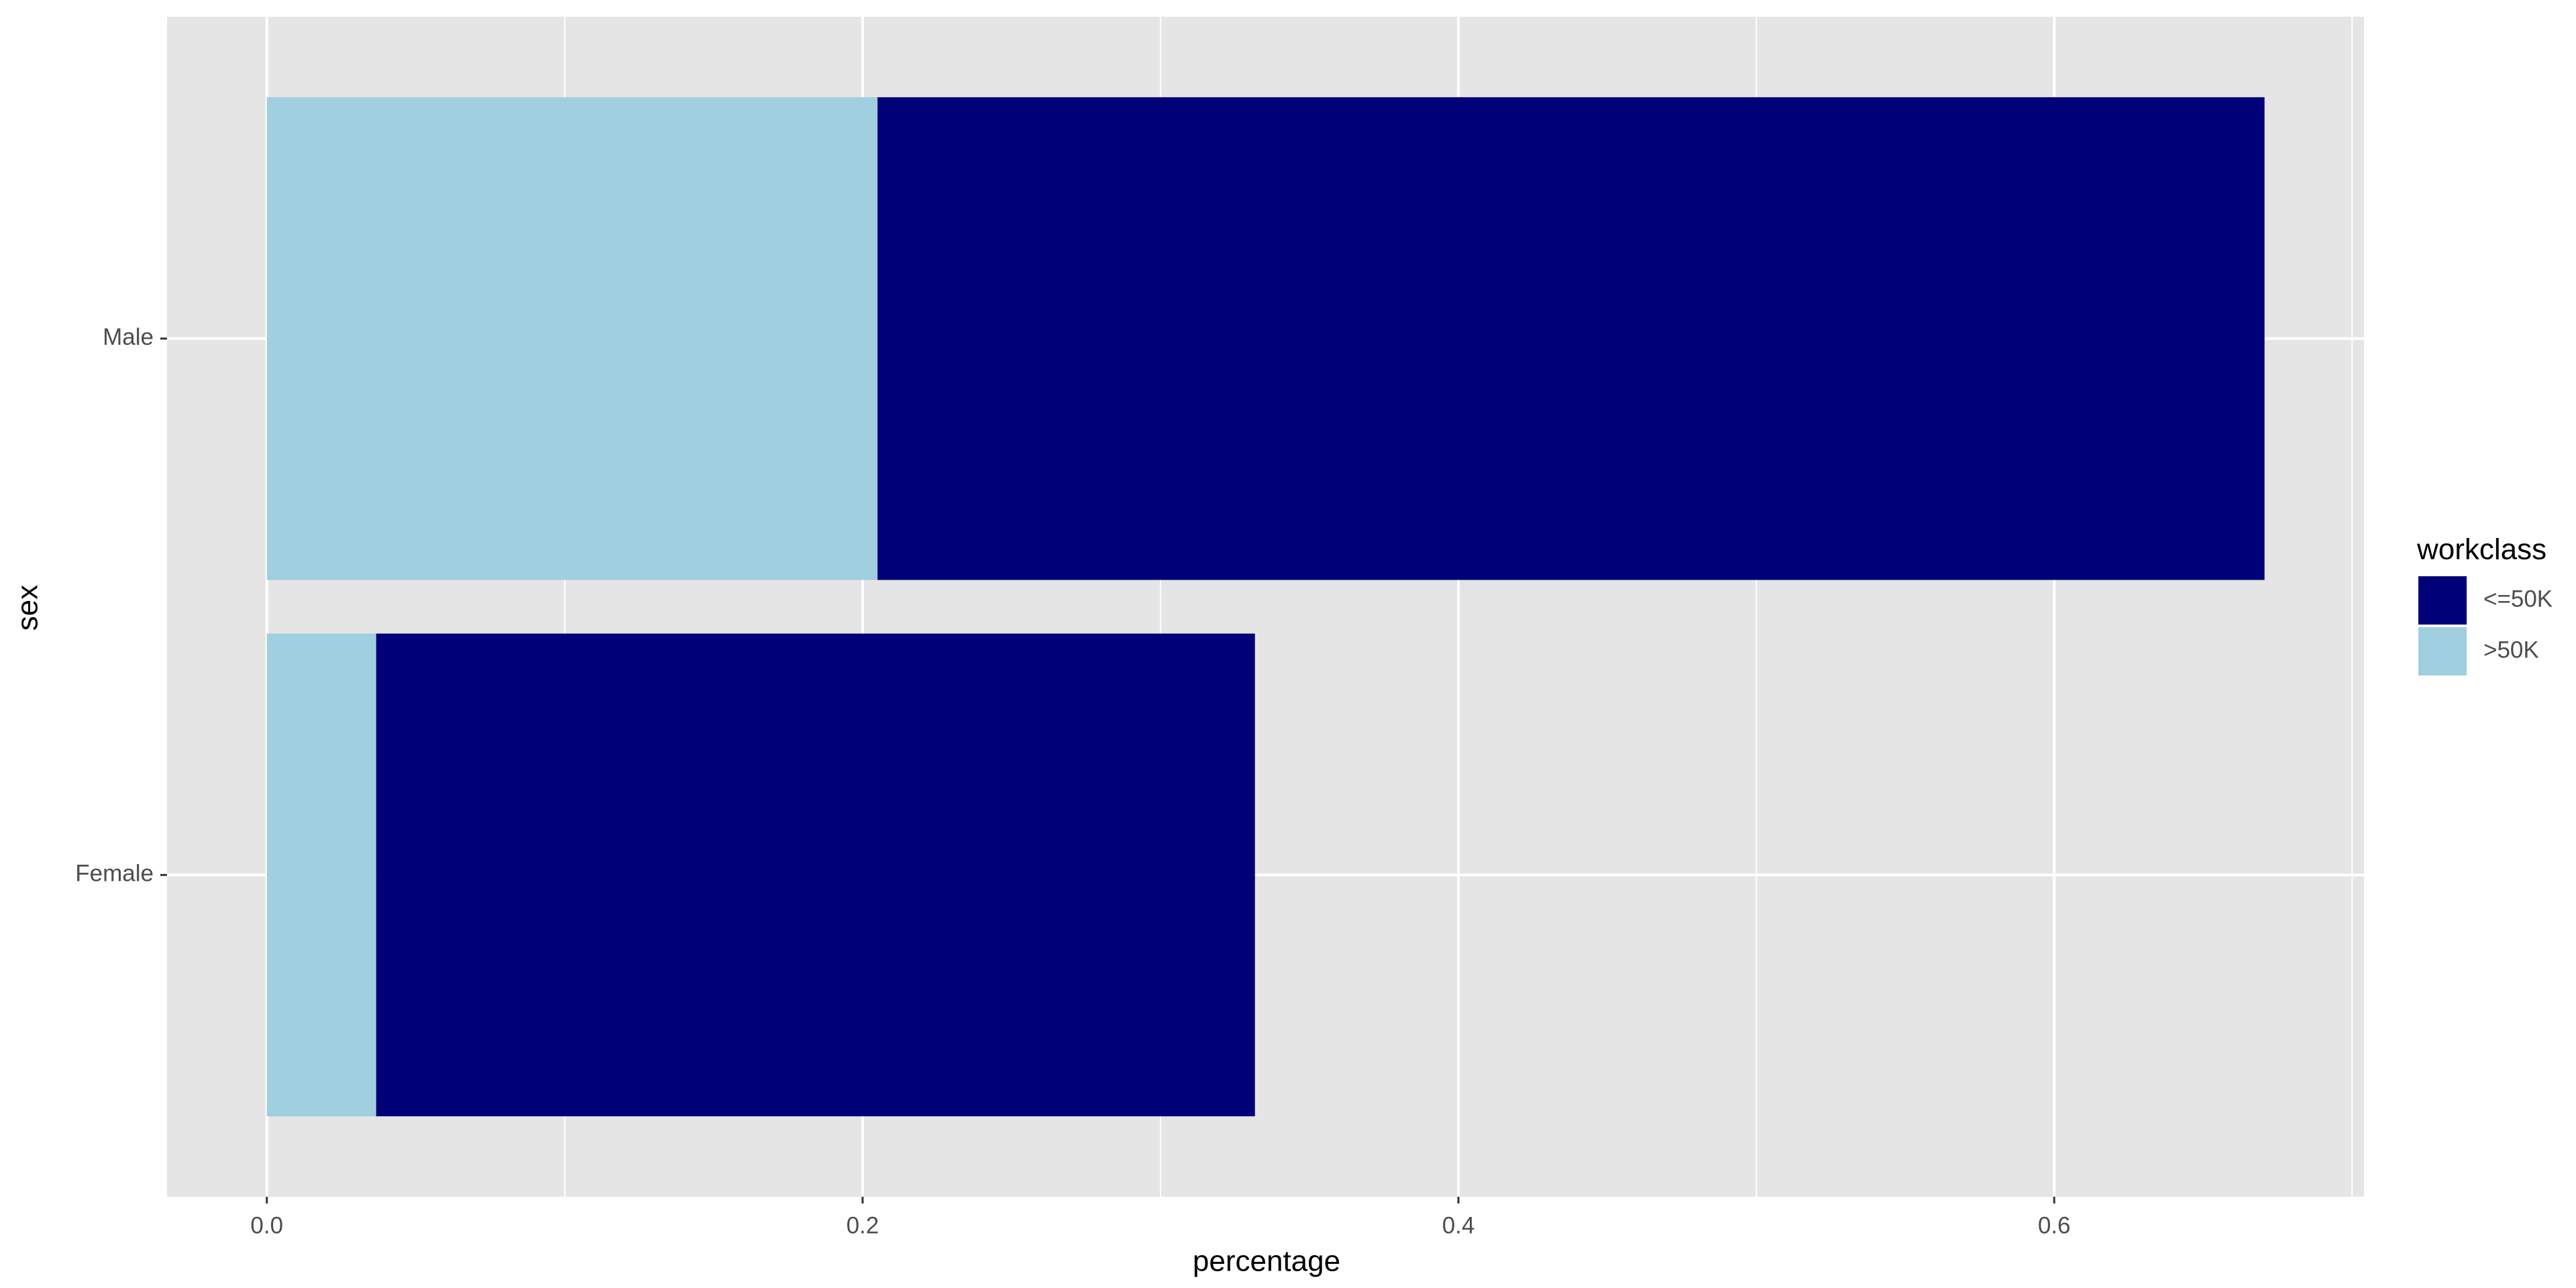  What do you see at coordinates (1266, 1261) in the screenshot?
I see `x-axis-title: percentage` at bounding box center [1266, 1261].